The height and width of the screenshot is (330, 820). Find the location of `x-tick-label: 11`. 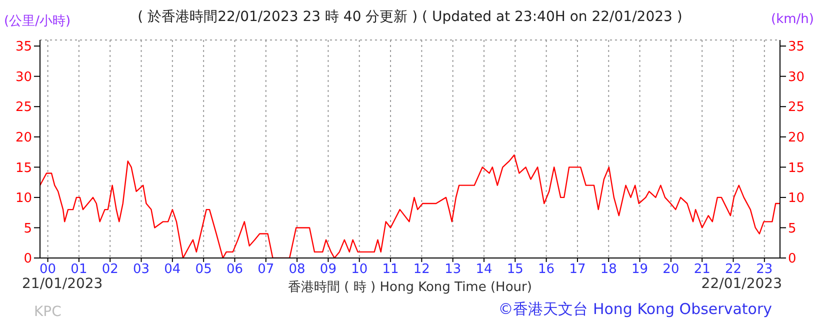

x-tick-label: 11 is located at coordinates (390, 270).